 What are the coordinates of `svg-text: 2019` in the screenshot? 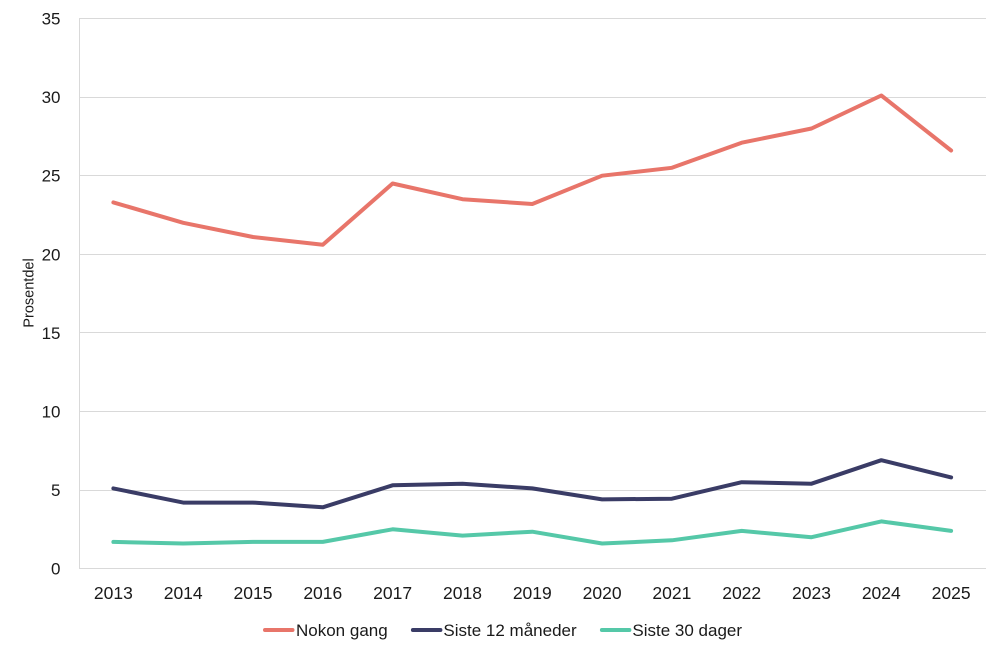 It's located at (532, 593).